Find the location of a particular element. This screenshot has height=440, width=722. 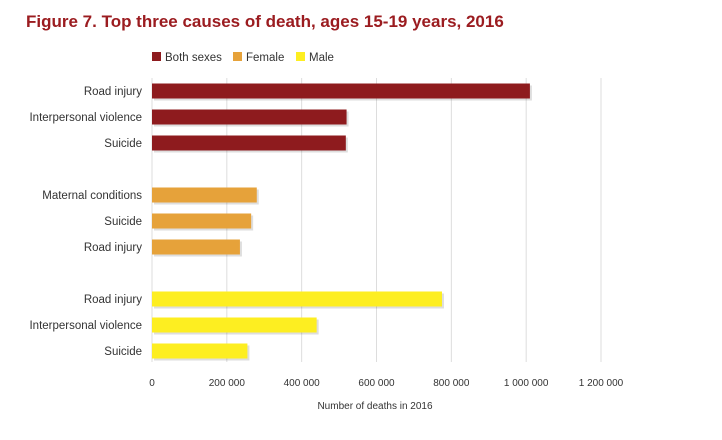

legend-label: Female is located at coordinates (265, 58).